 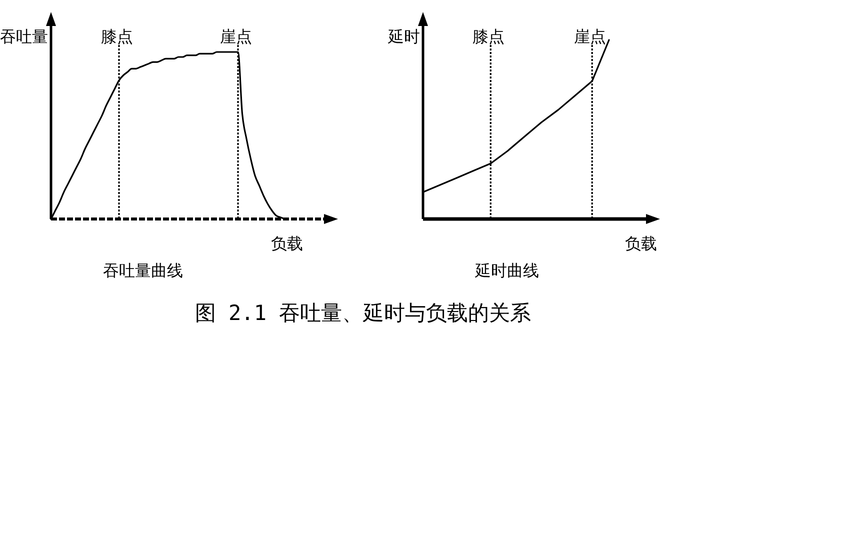 What do you see at coordinates (363, 313) in the screenshot?
I see `title: 图 2.1 吞吐量、延时与负载的关系` at bounding box center [363, 313].